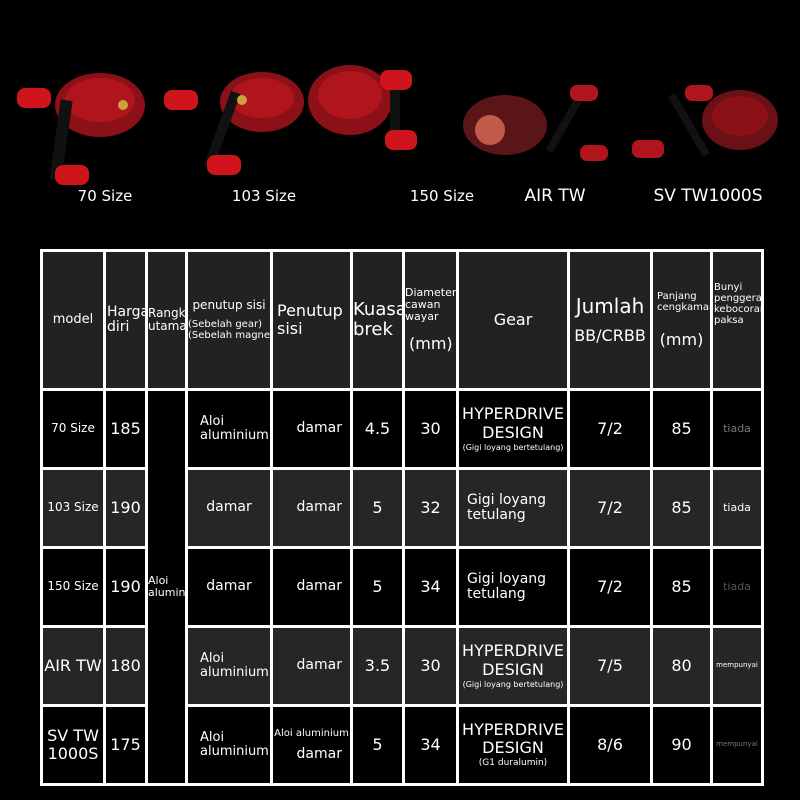 This screenshot has height=800, width=800. I want to click on header-panjang-label: Panjang cengkaman, so click(684, 302).